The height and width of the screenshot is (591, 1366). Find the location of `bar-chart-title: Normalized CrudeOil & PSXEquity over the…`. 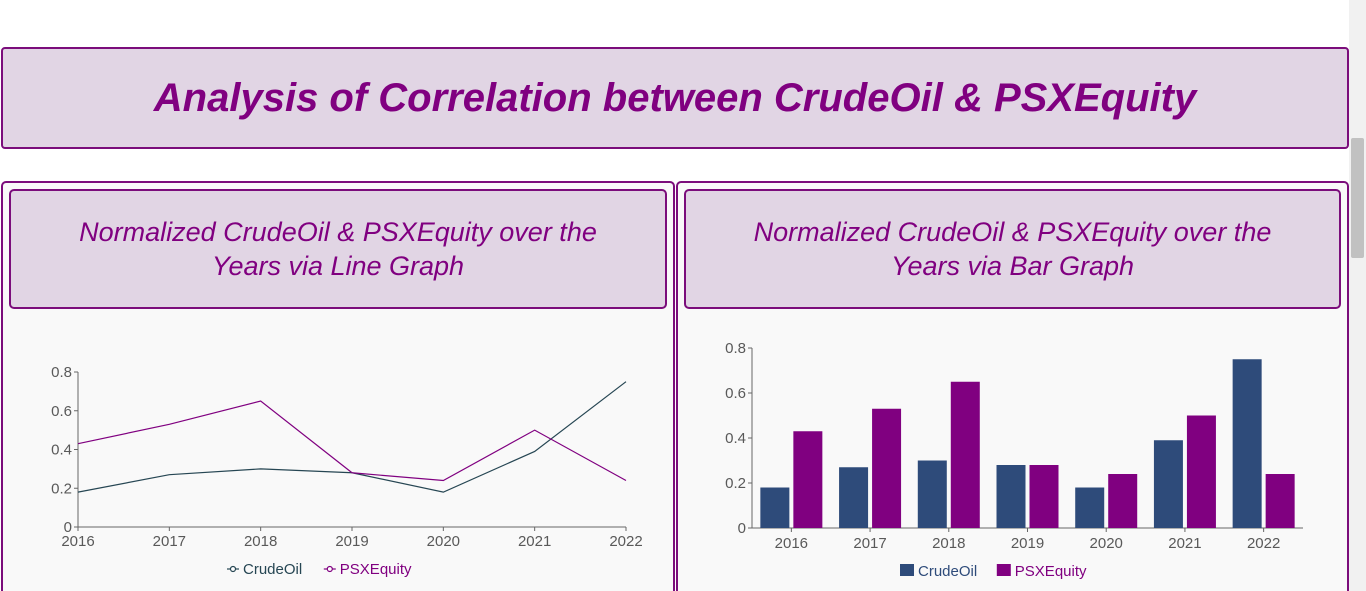

bar-chart-title: Normalized CrudeOil & PSXEquity over the… is located at coordinates (1012, 249).